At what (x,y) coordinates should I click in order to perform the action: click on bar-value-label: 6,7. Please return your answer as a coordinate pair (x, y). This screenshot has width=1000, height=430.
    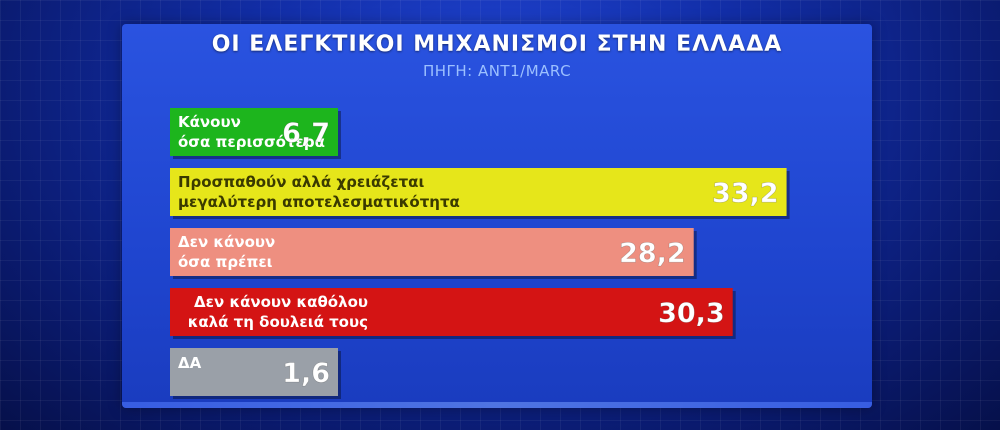
    Looking at the image, I should click on (306, 133).